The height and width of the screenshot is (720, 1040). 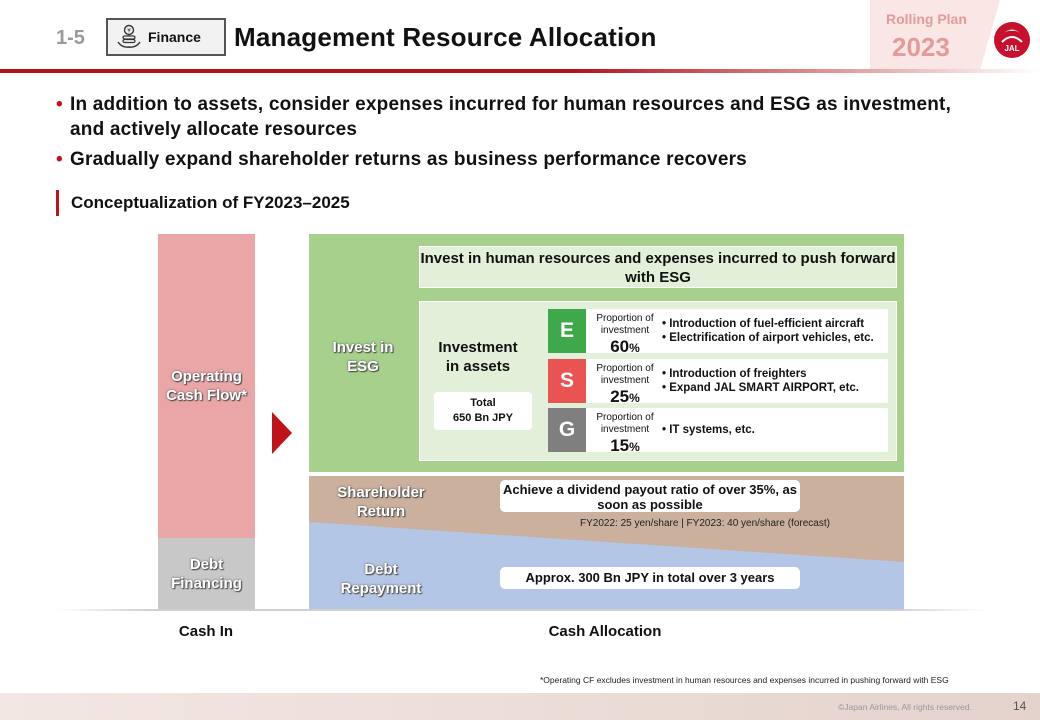 What do you see at coordinates (605, 631) in the screenshot?
I see `cash-allocation-axis-label: Cash Allocation` at bounding box center [605, 631].